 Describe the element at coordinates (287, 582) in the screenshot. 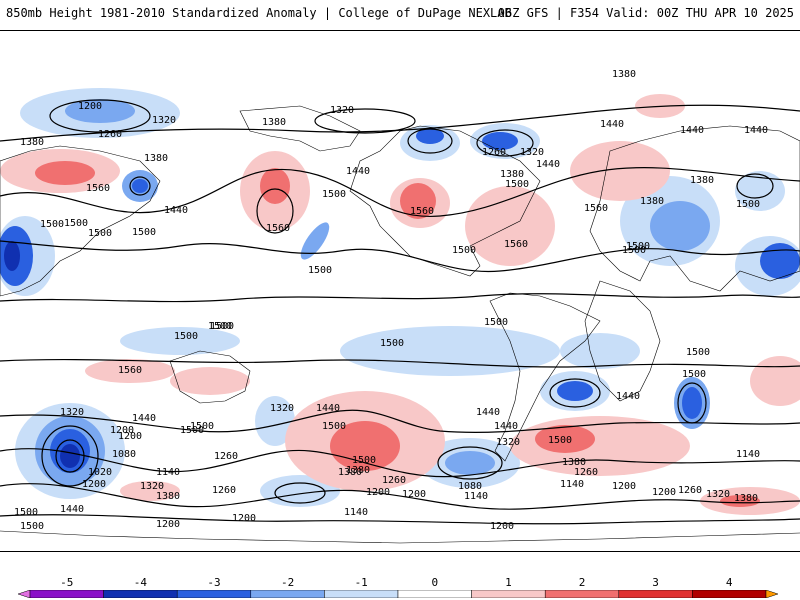

I see `colorbar-tick-label: -2` at that location.